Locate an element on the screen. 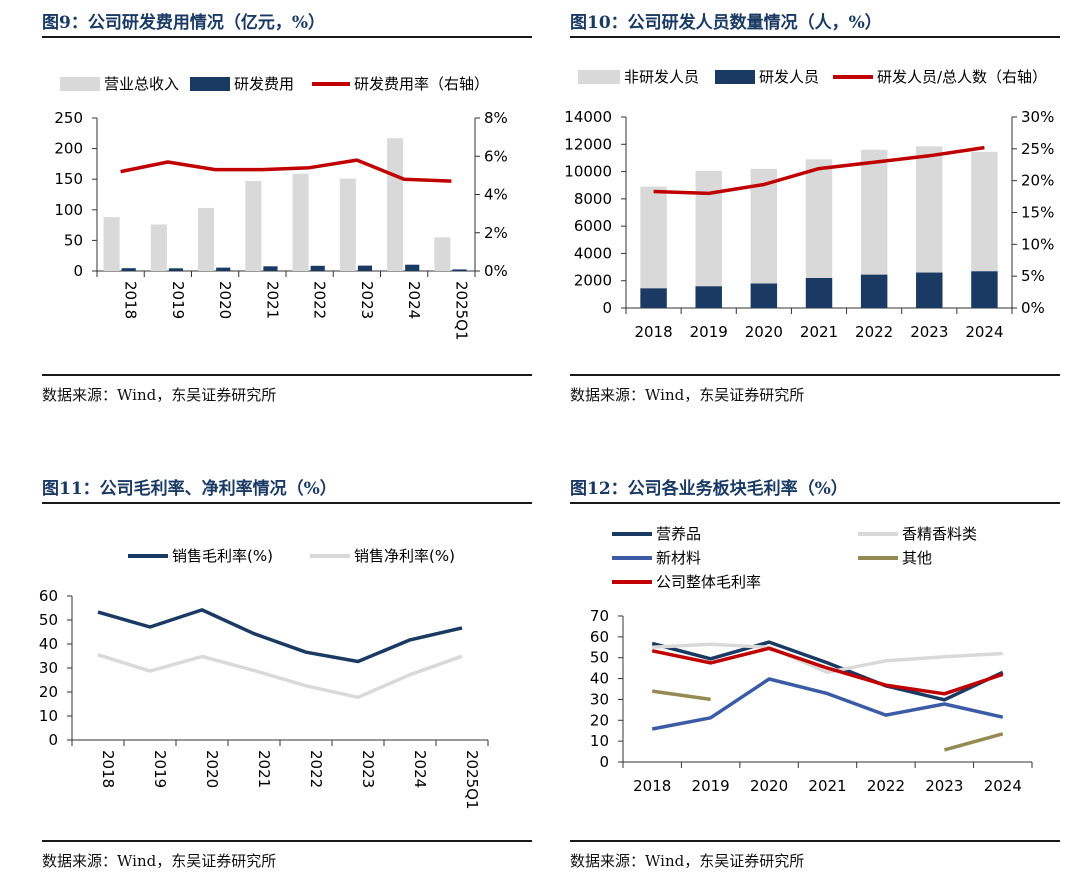 The image size is (1080, 889). y-right-tick-label: 2% is located at coordinates (496, 233).